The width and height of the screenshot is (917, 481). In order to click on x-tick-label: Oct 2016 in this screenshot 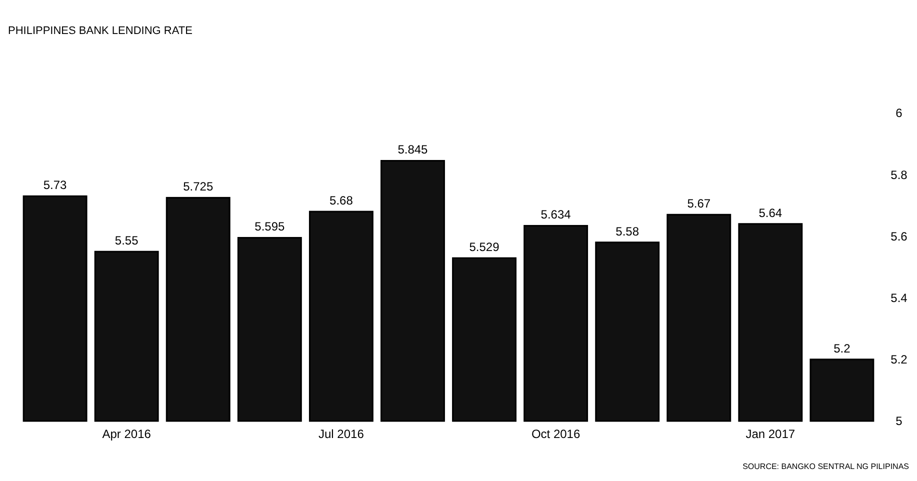, I will do `click(555, 434)`.